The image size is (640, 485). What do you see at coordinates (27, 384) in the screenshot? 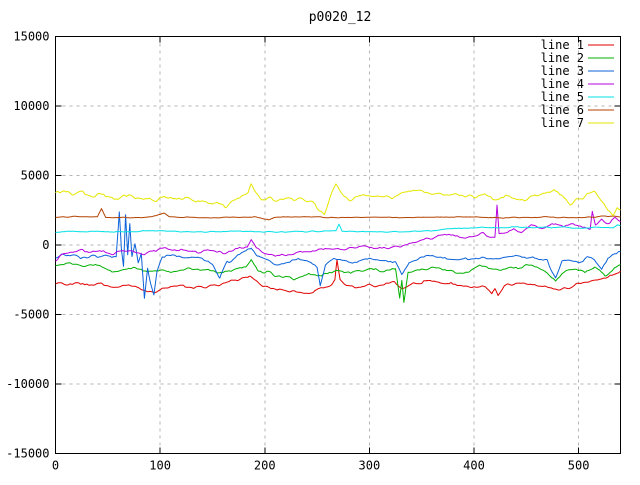
I see `y-tick-label: -10000` at bounding box center [27, 384].